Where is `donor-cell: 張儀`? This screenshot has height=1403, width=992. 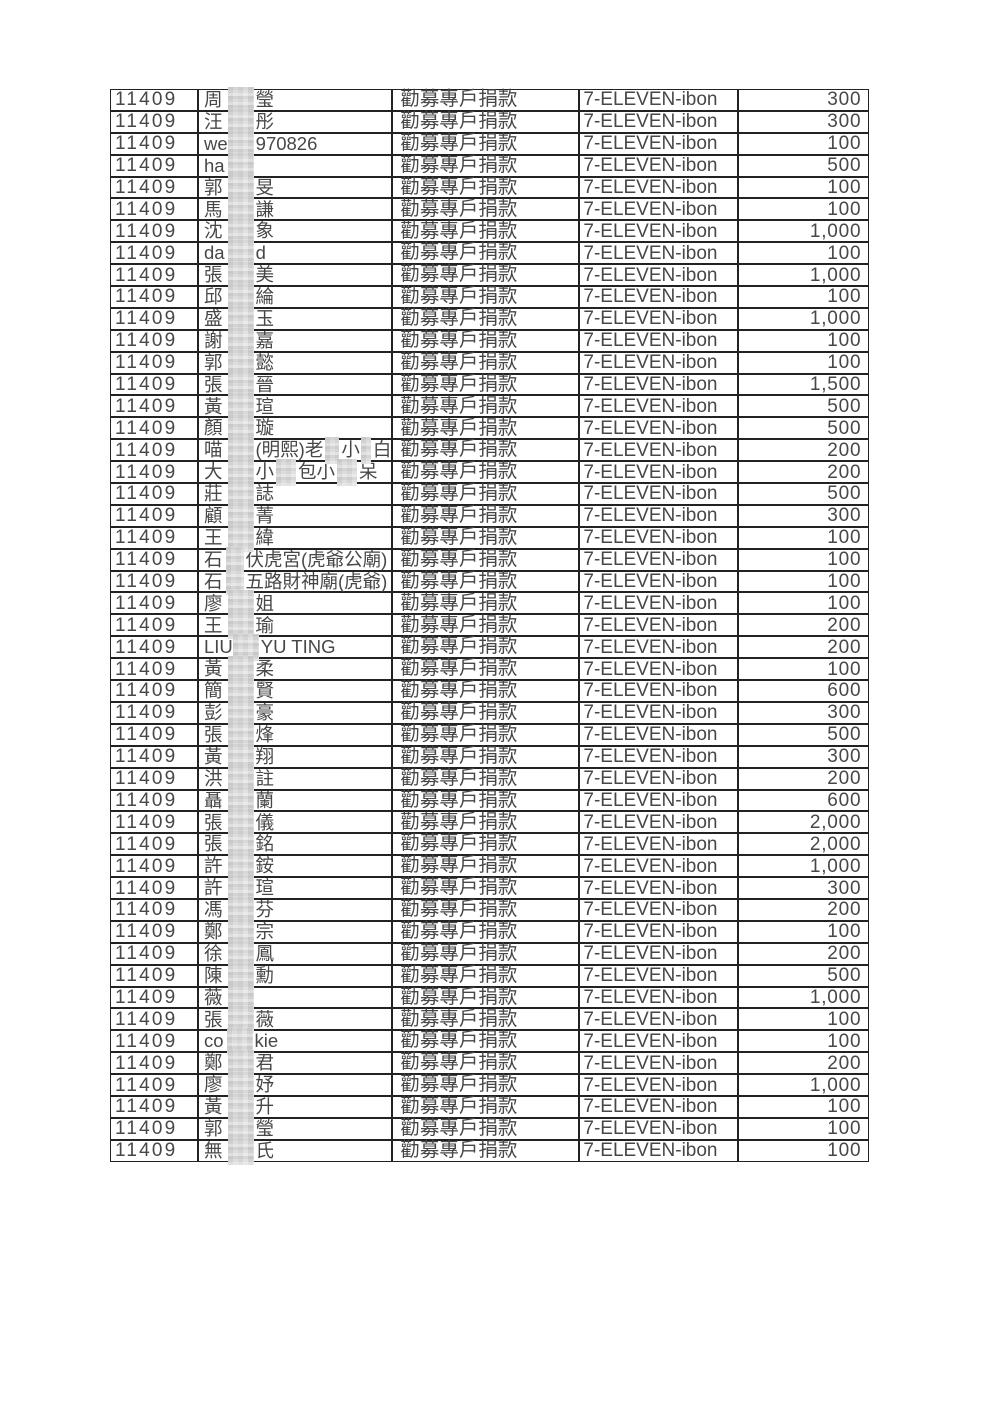 donor-cell: 張儀 is located at coordinates (295, 823).